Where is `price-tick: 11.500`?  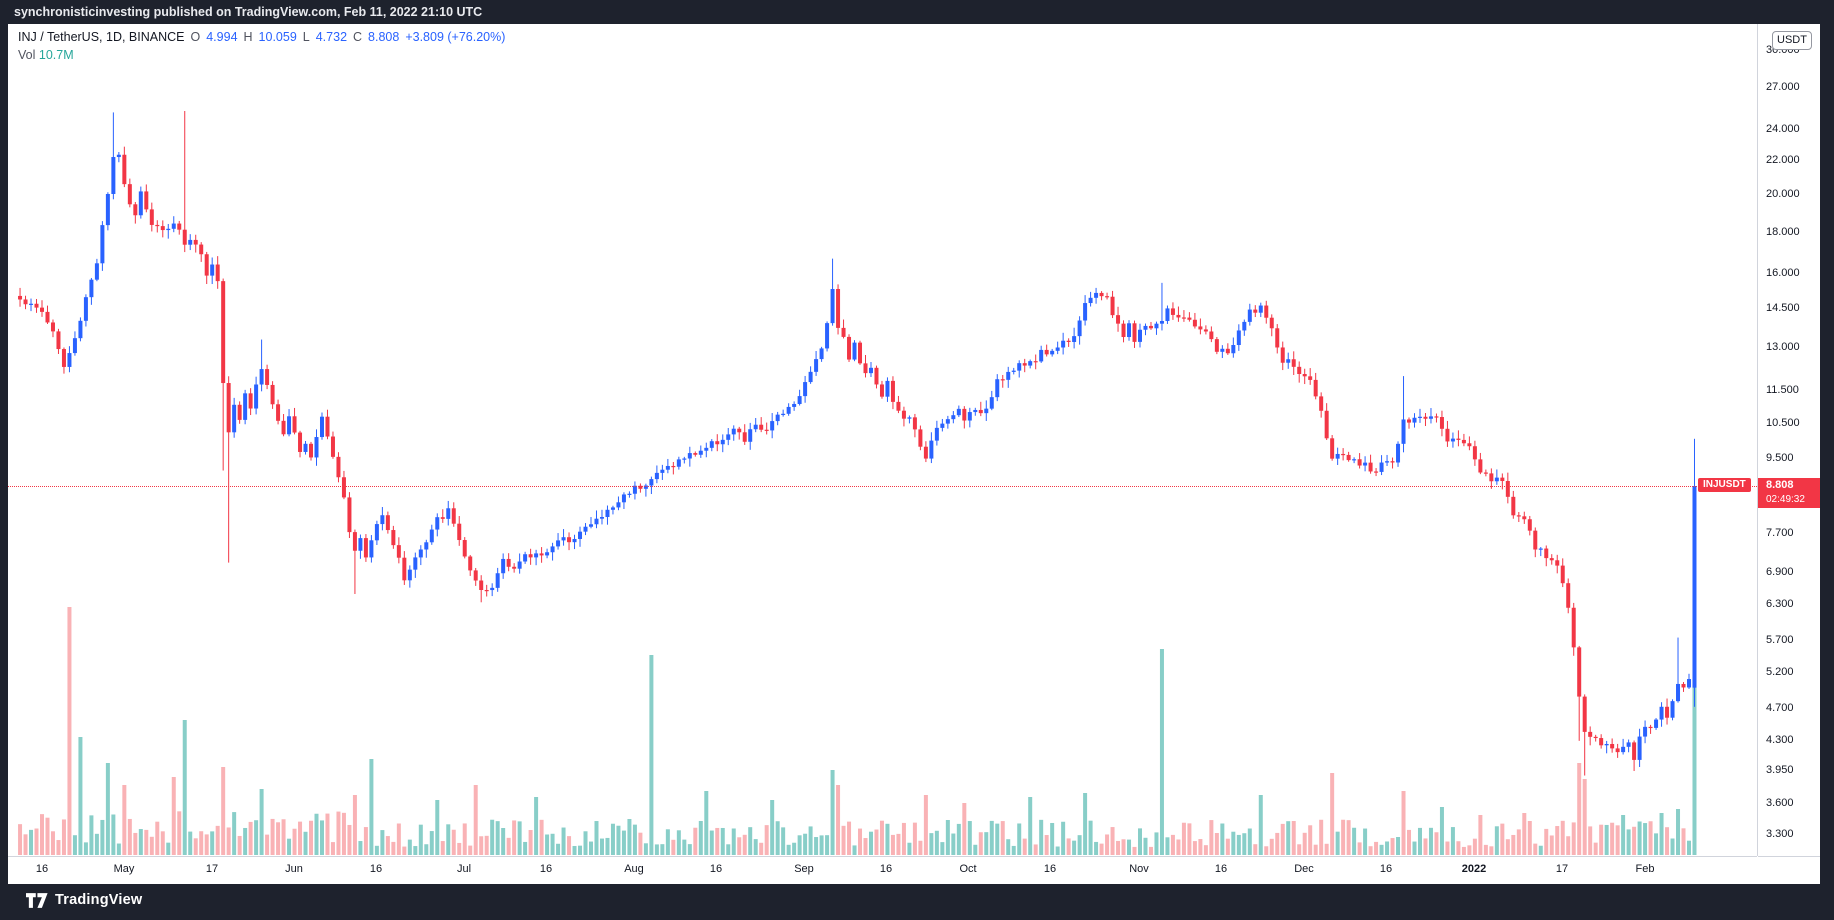
price-tick: 11.500 is located at coordinates (1782, 390).